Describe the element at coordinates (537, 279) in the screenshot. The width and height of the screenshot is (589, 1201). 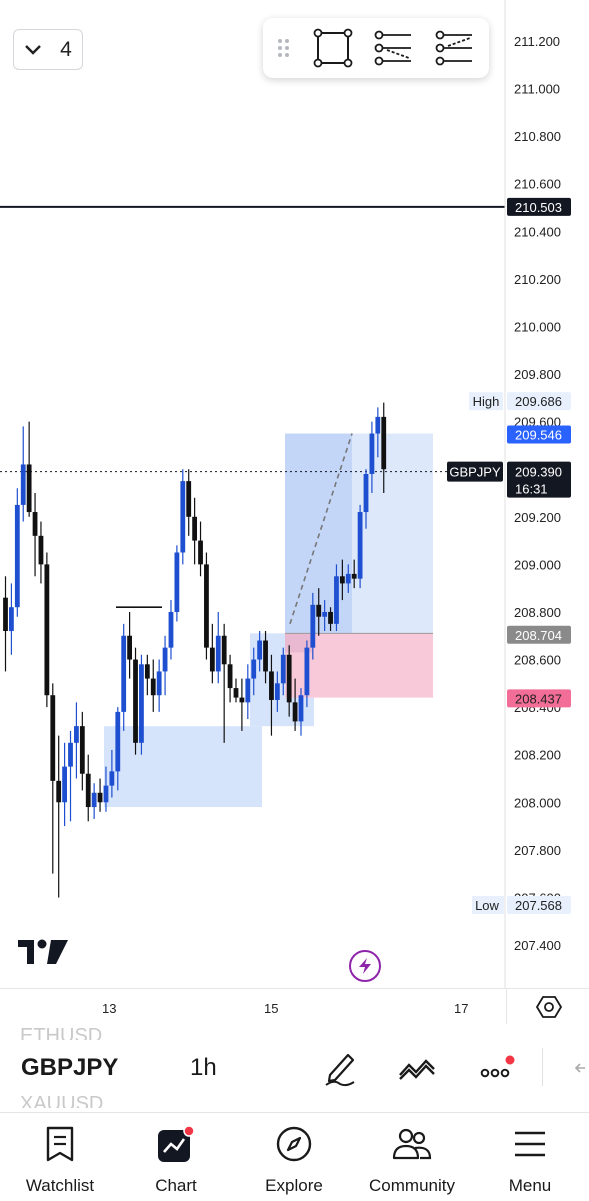
I see `price-axis-label: 210.200` at that location.